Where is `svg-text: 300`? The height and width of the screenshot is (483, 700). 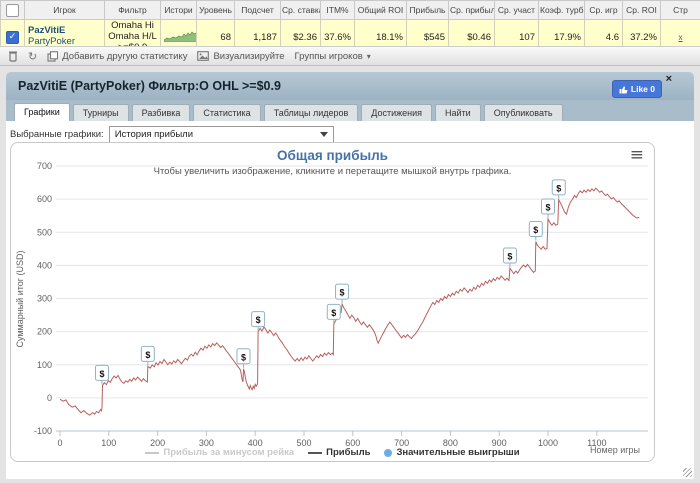 svg-text: 300 is located at coordinates (206, 443).